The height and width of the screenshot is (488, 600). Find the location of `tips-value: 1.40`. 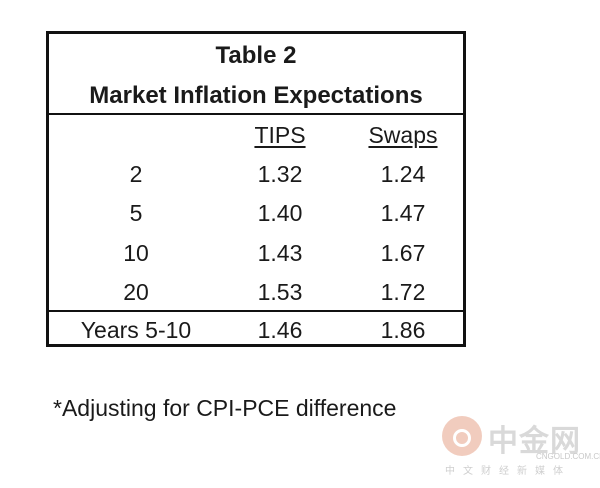

tips-value: 1.40 is located at coordinates (280, 213).